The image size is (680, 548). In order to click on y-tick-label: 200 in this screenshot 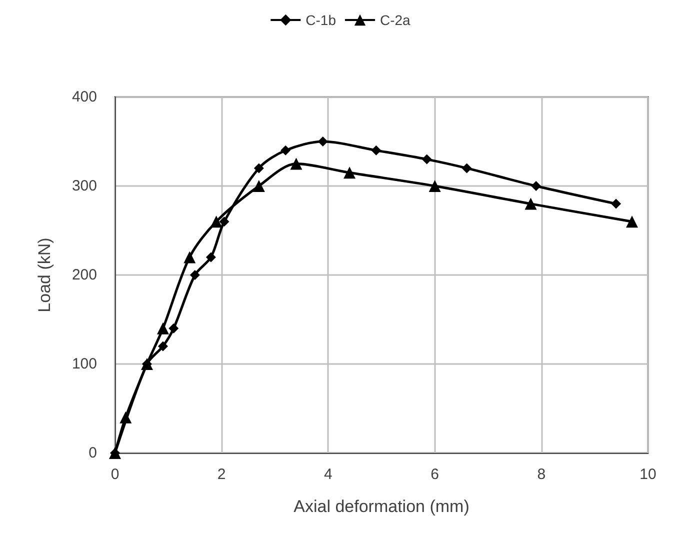, I will do `click(84, 275)`.